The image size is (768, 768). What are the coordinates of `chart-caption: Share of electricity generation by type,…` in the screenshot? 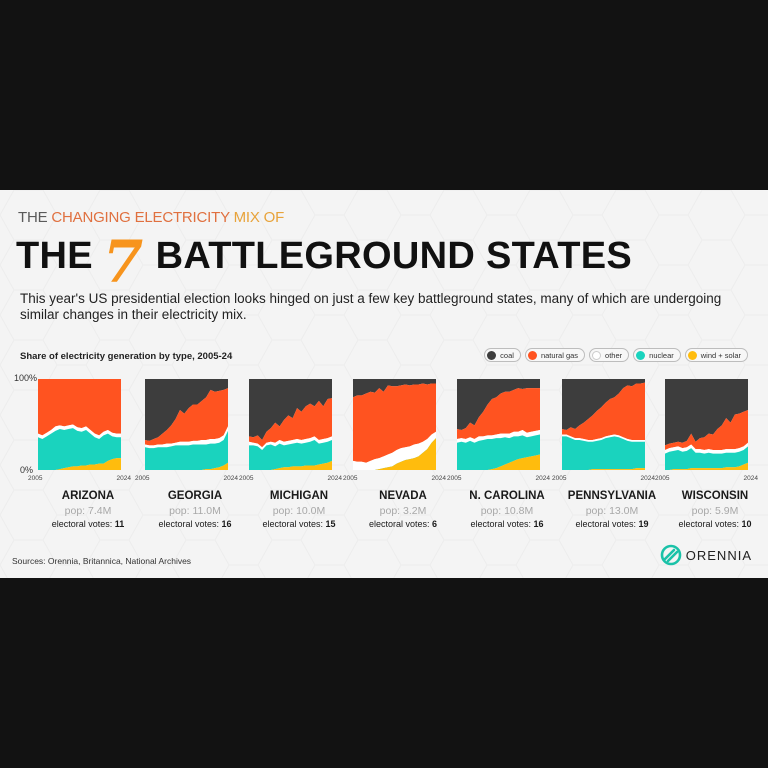 It's located at (126, 356).